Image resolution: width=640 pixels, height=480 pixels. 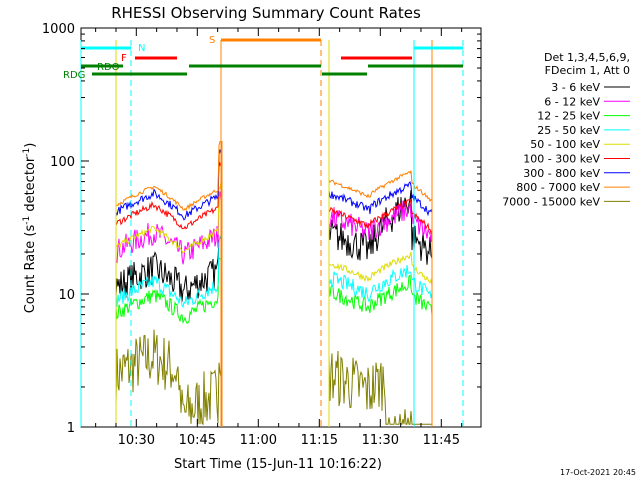 What do you see at coordinates (62, 162) in the screenshot?
I see `y-tick-label: 100` at bounding box center [62, 162].